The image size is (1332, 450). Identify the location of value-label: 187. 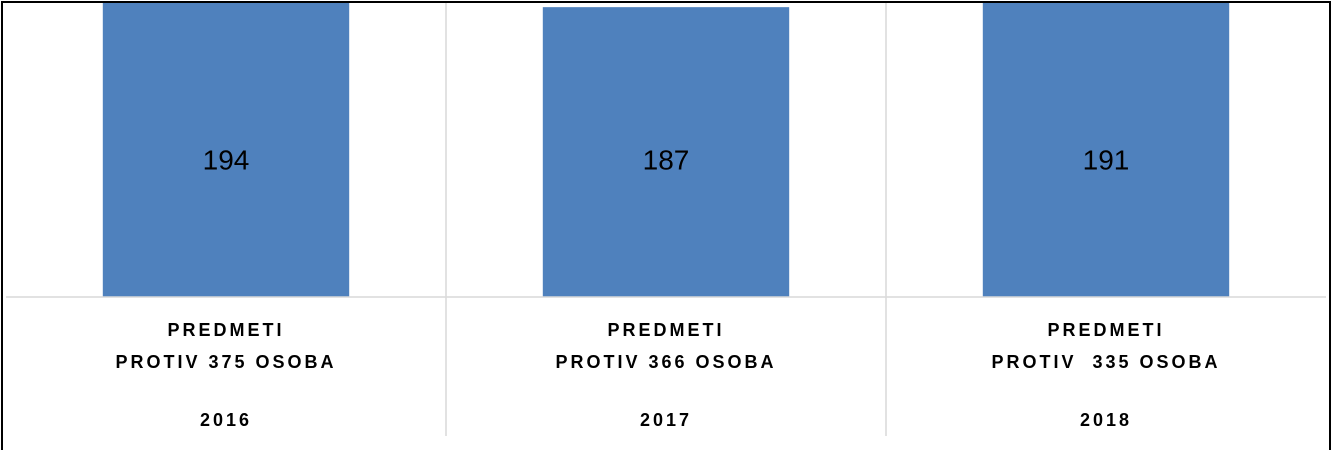
(666, 159).